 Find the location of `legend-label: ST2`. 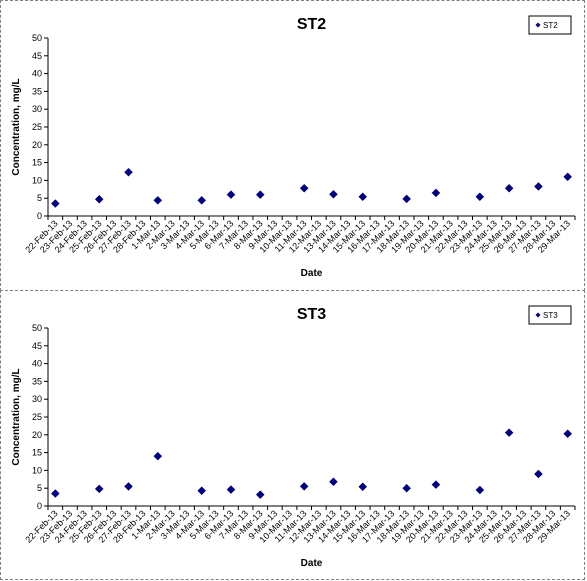

legend-label: ST2 is located at coordinates (550, 25).